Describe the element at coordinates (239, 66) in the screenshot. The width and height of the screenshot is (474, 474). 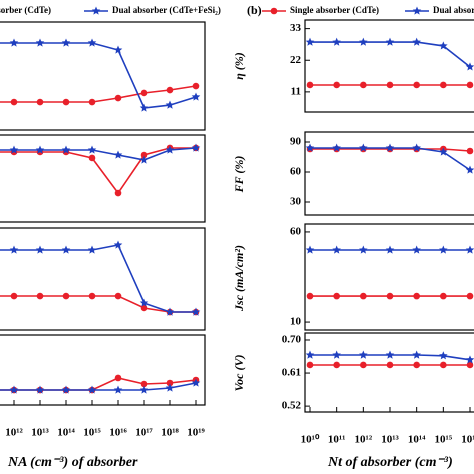
I see `y-axis-title: η (%)` at that location.